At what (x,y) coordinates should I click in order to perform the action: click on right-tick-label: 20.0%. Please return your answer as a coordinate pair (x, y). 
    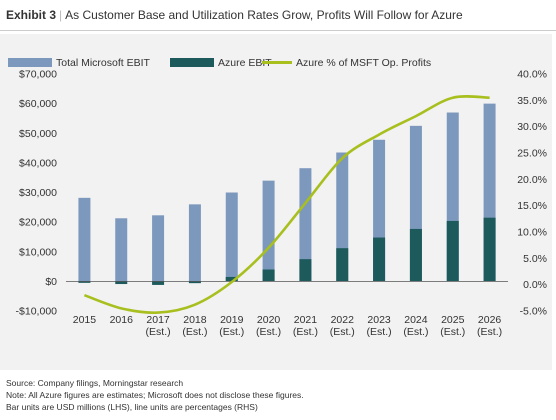
    Looking at the image, I should click on (532, 180).